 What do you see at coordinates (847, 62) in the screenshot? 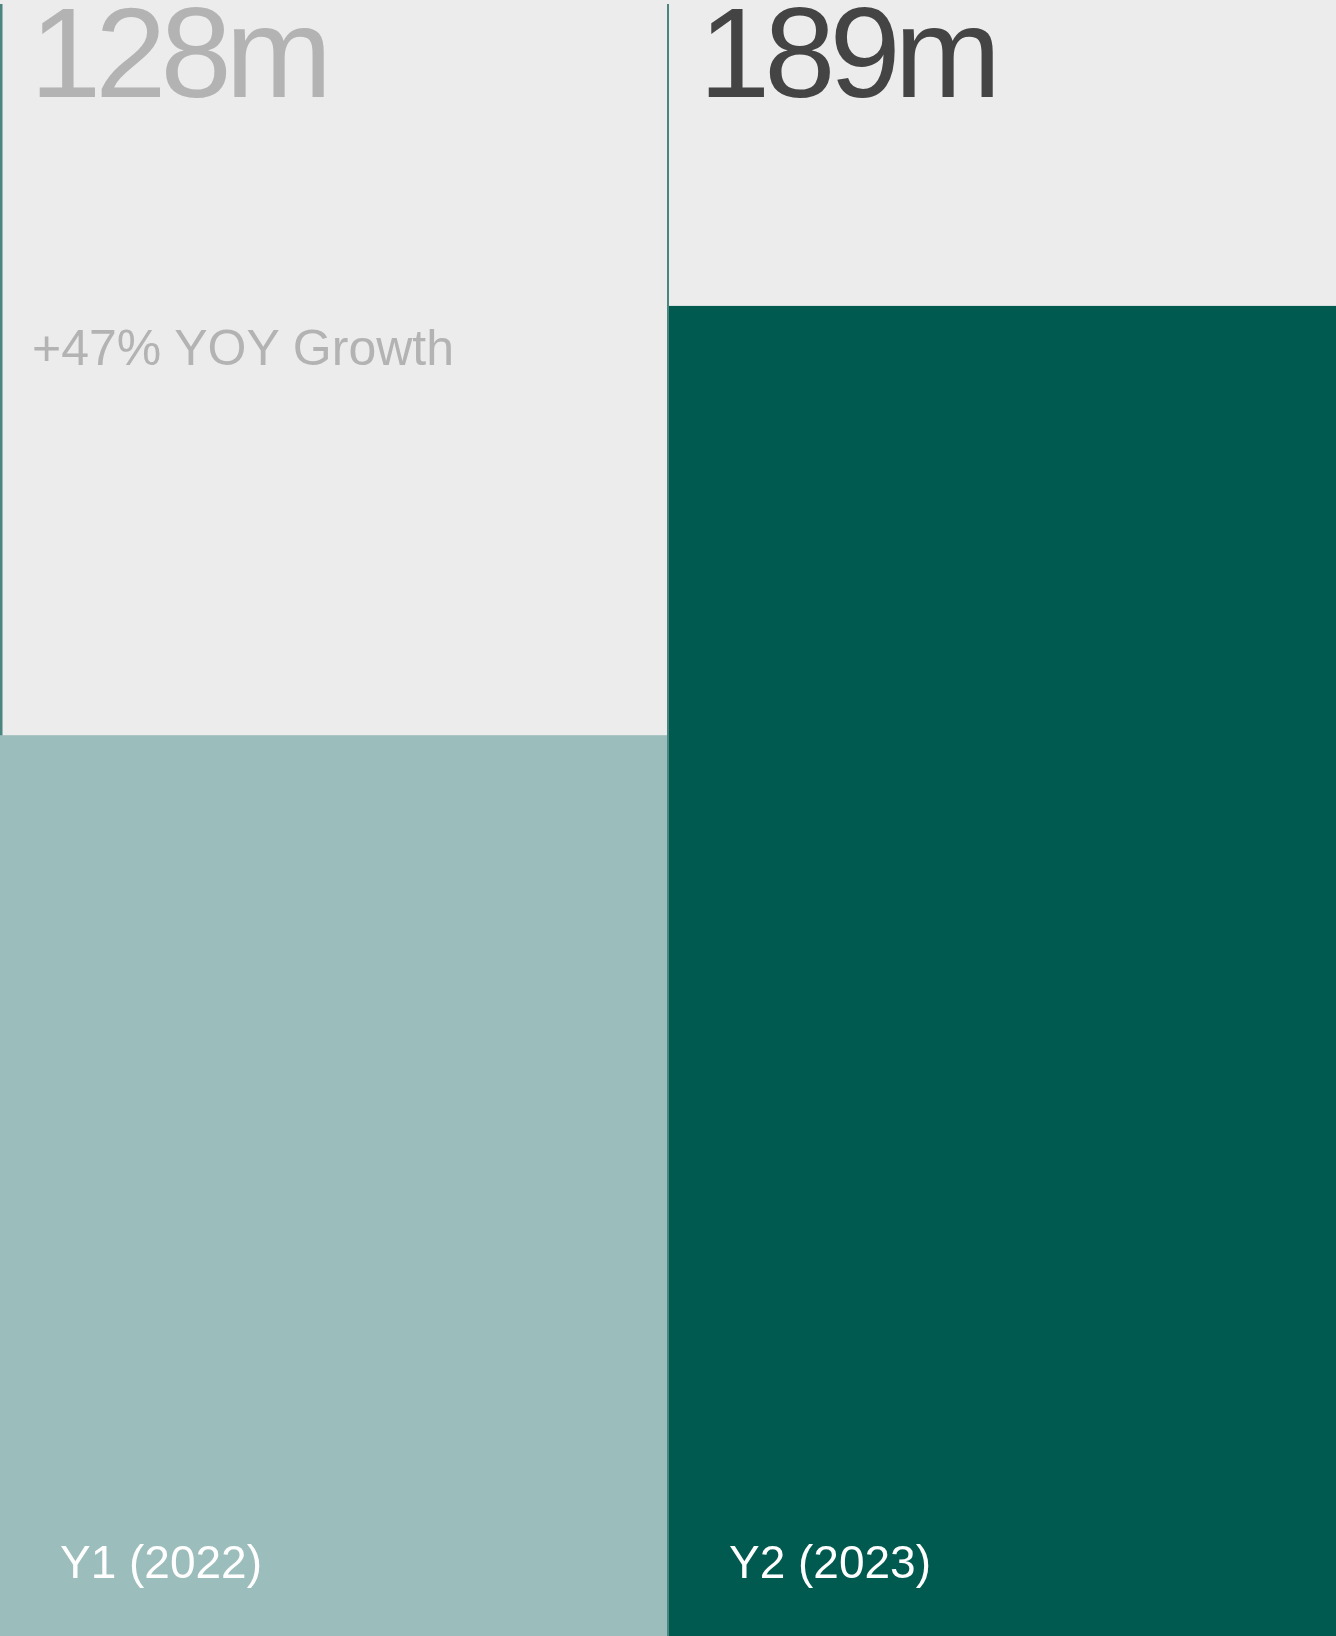
I see `data-label: 189m` at bounding box center [847, 62].